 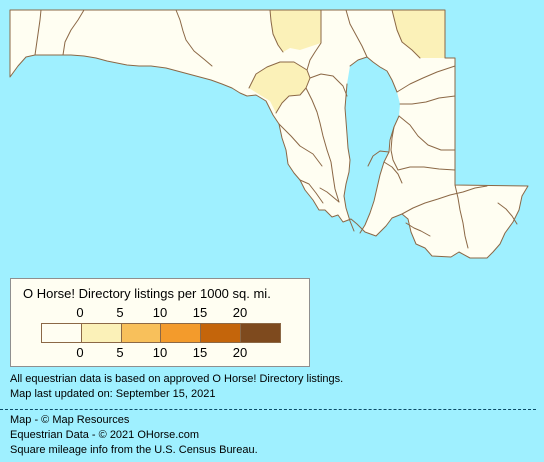 What do you see at coordinates (329, 195) in the screenshot?
I see `inlet-patuxent` at bounding box center [329, 195].